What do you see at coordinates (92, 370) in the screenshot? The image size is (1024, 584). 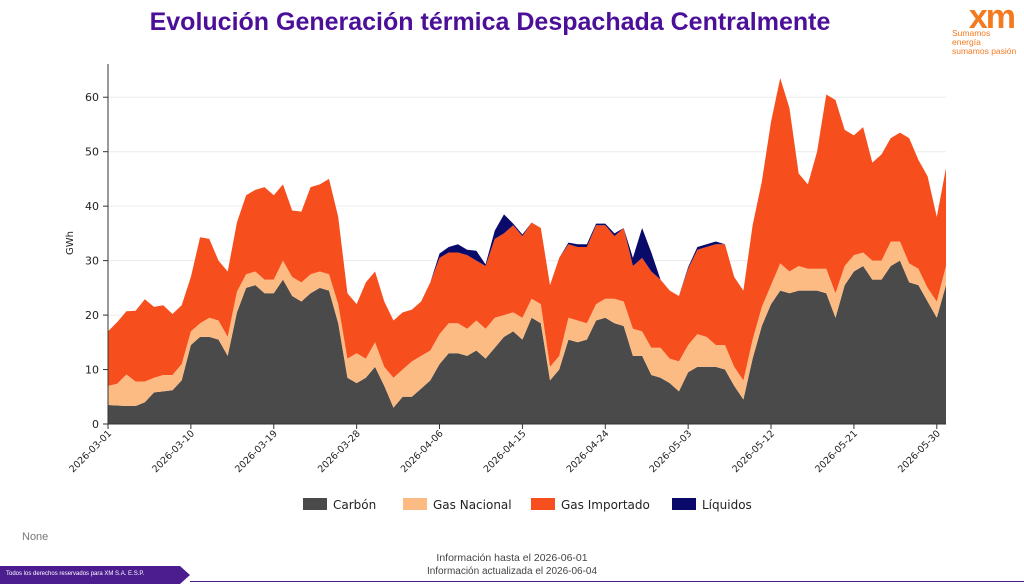 I see `y-tick-label: 10` at bounding box center [92, 370].